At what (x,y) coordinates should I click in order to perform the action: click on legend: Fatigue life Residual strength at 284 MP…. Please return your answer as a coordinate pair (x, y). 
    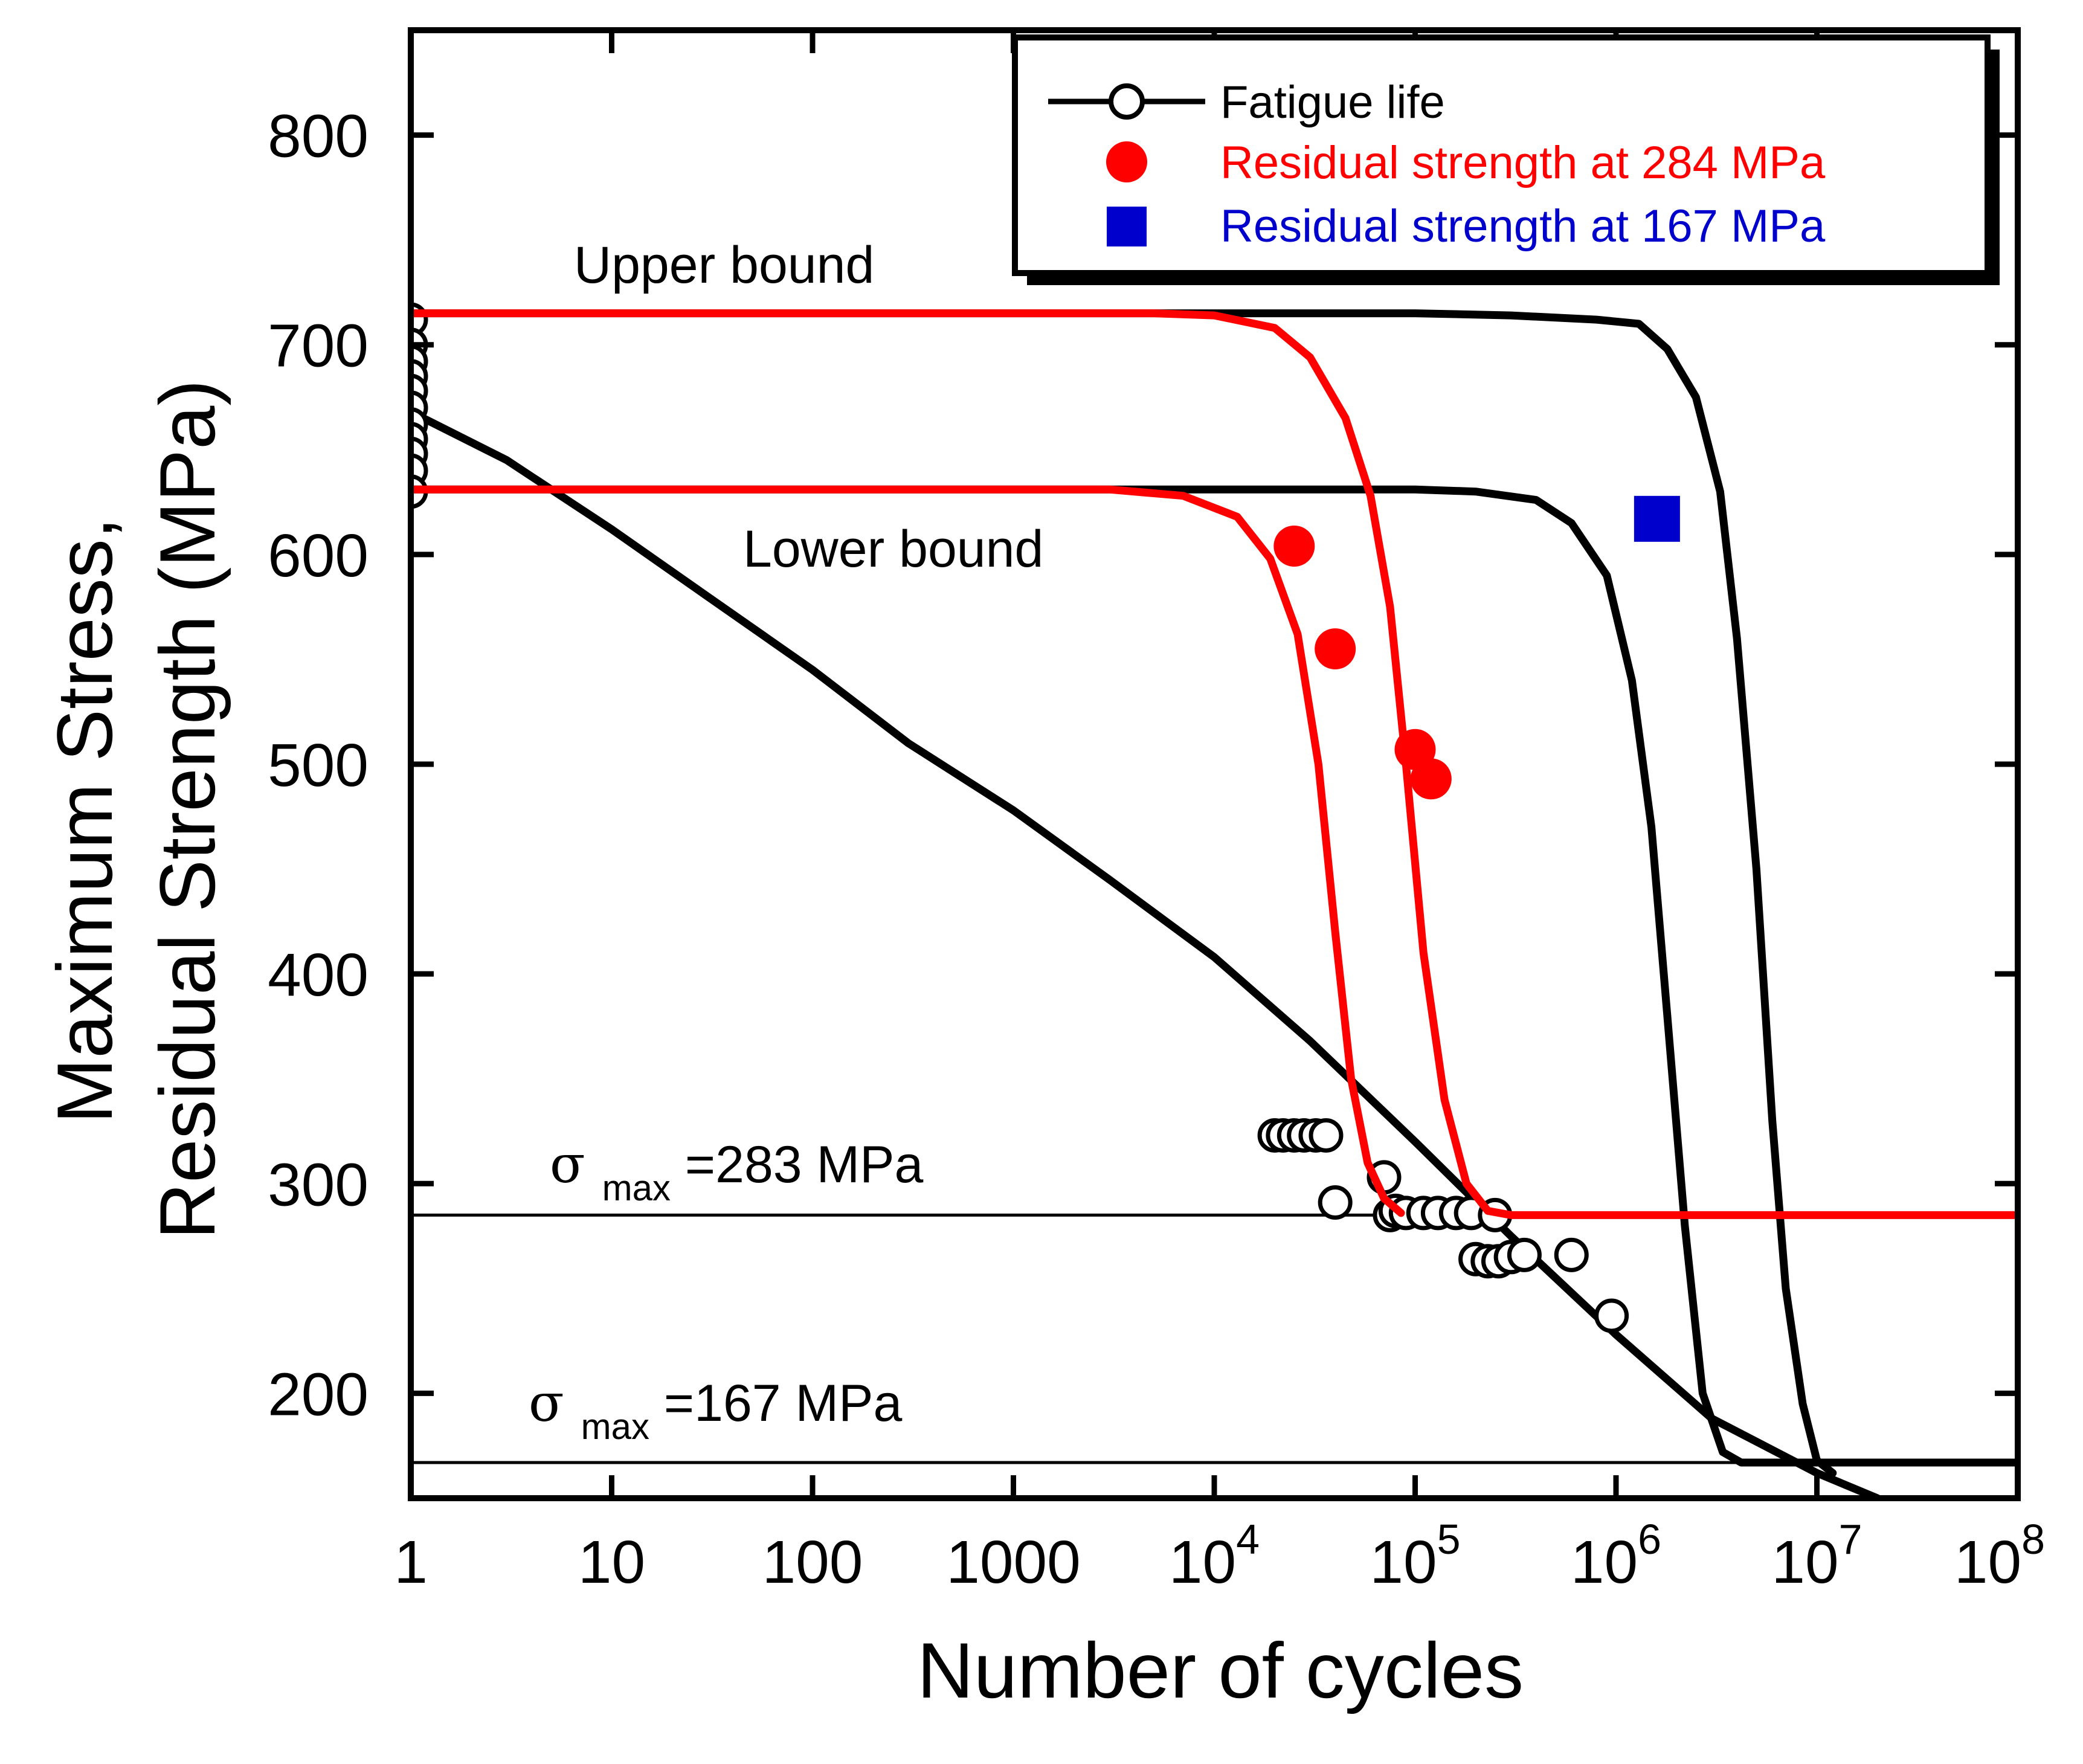
    Looking at the image, I should click on (1506, 159).